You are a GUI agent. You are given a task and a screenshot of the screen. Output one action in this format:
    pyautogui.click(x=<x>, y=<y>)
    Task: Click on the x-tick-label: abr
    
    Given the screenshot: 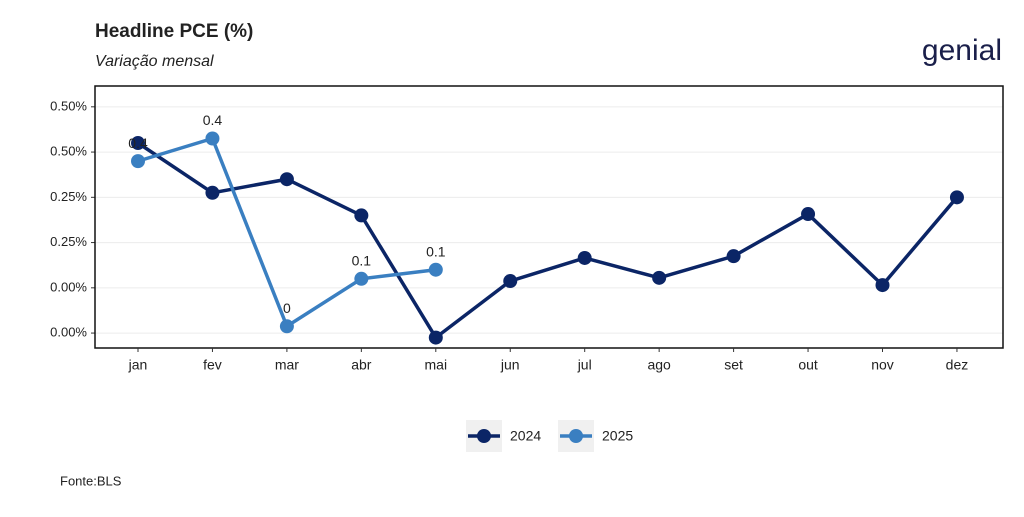 What is the action you would take?
    pyautogui.click(x=361, y=365)
    